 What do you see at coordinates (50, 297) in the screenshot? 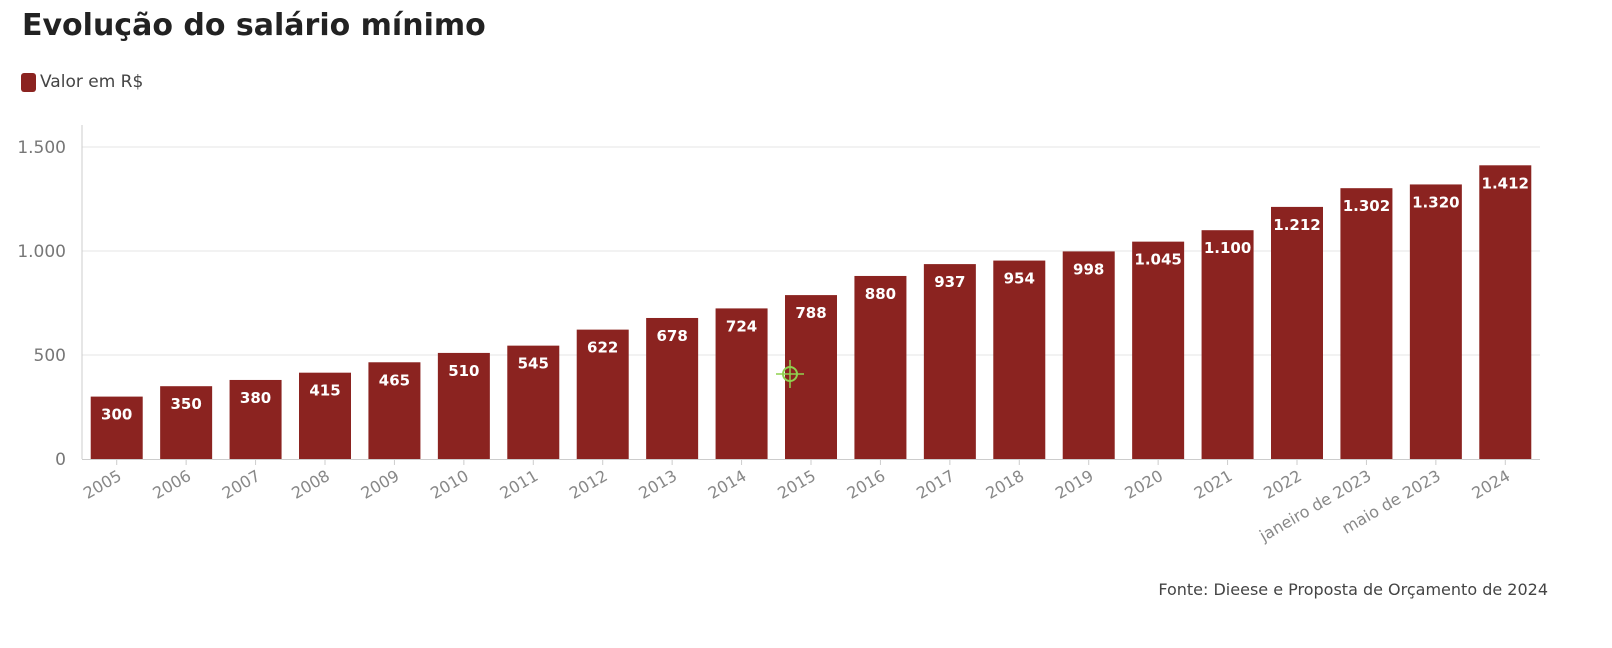
I see `y-axis: 0 500 1.000 1.500` at bounding box center [50, 297].